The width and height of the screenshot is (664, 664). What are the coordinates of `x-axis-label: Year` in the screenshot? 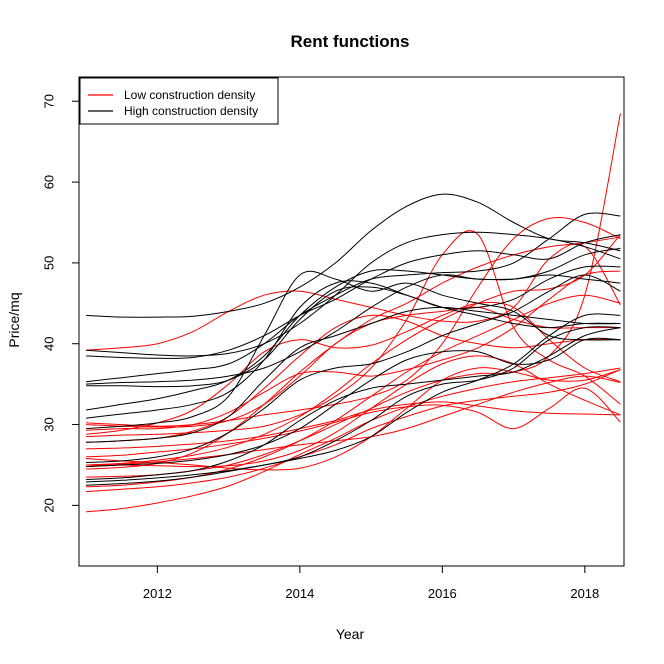 It's located at (350, 634).